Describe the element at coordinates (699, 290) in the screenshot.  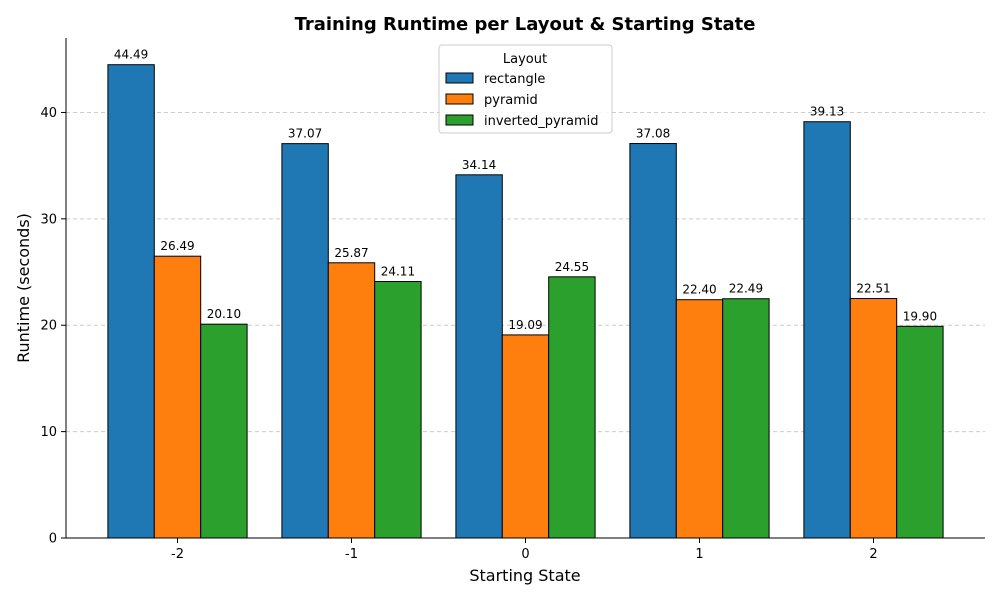
I see `data-label: 22.40` at that location.